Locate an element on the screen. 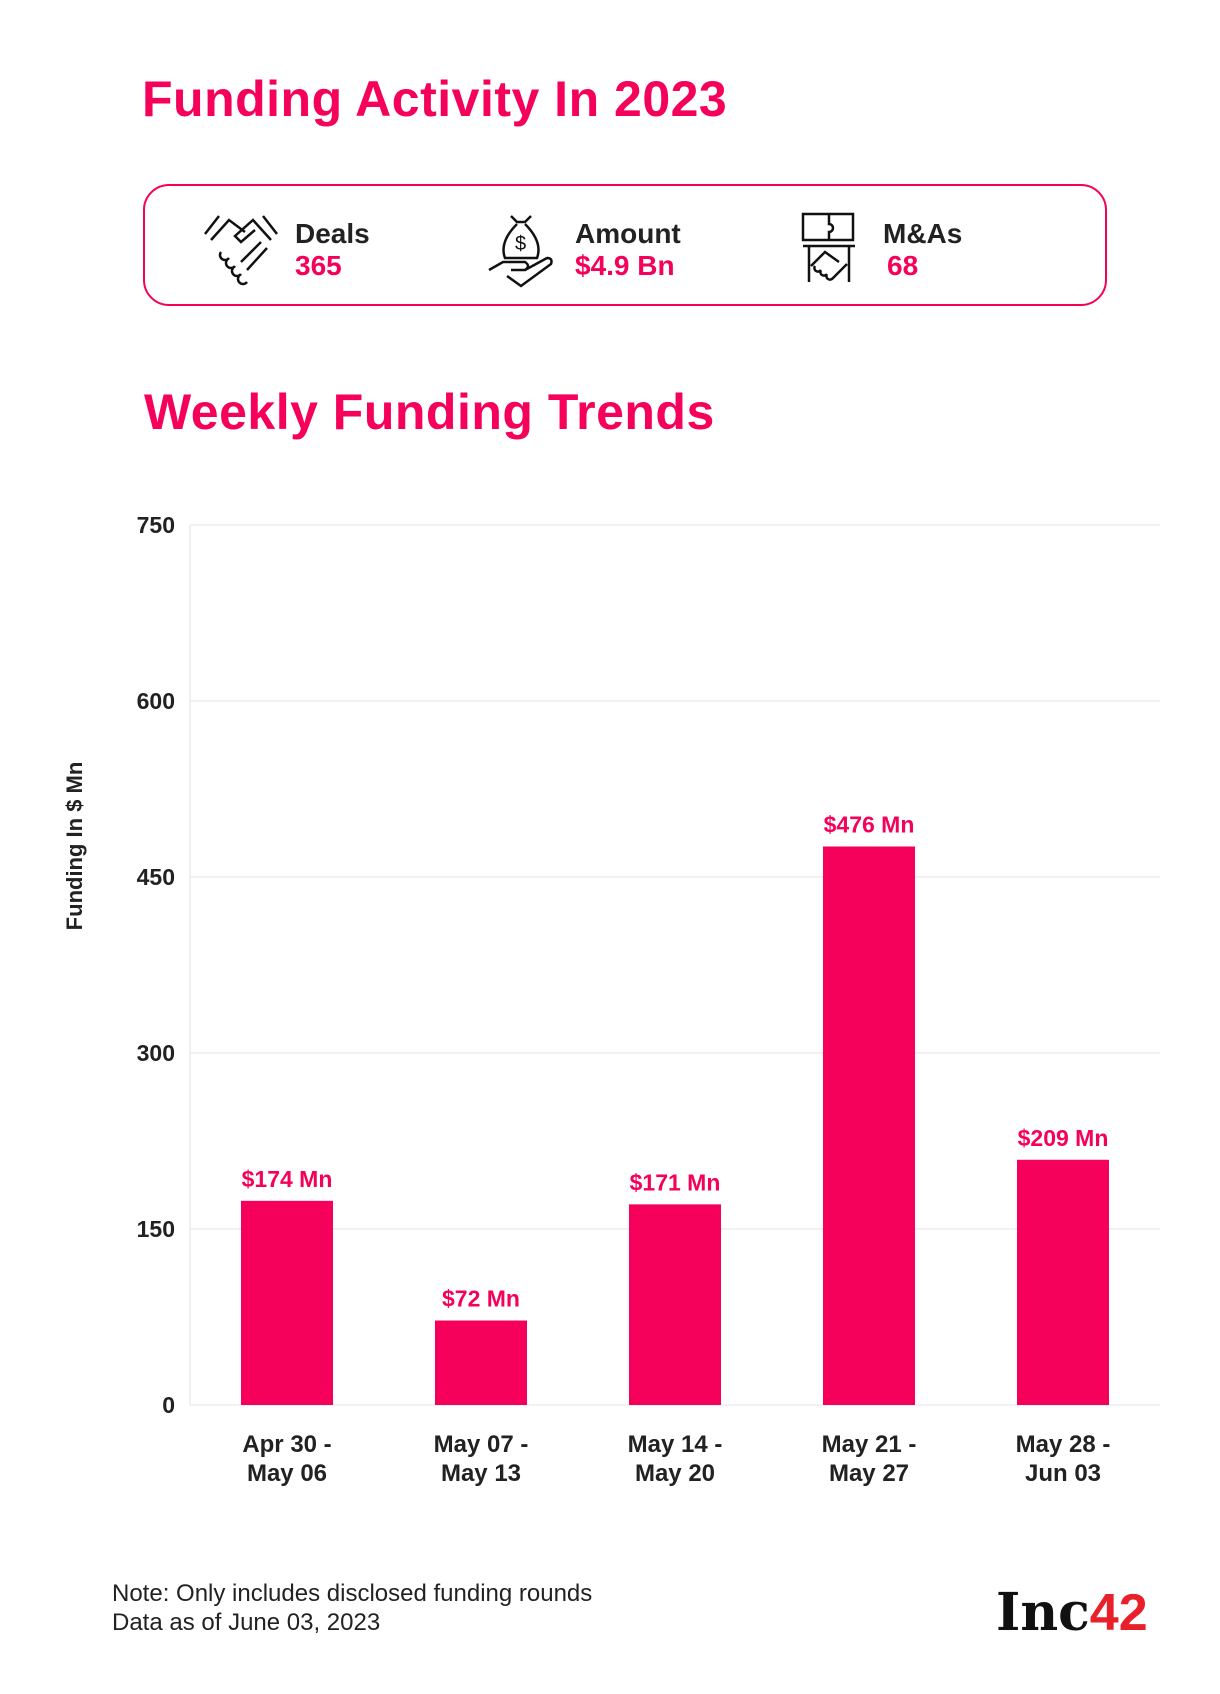 The width and height of the screenshot is (1220, 1694). logo-number: 42 is located at coordinates (1118, 1613).